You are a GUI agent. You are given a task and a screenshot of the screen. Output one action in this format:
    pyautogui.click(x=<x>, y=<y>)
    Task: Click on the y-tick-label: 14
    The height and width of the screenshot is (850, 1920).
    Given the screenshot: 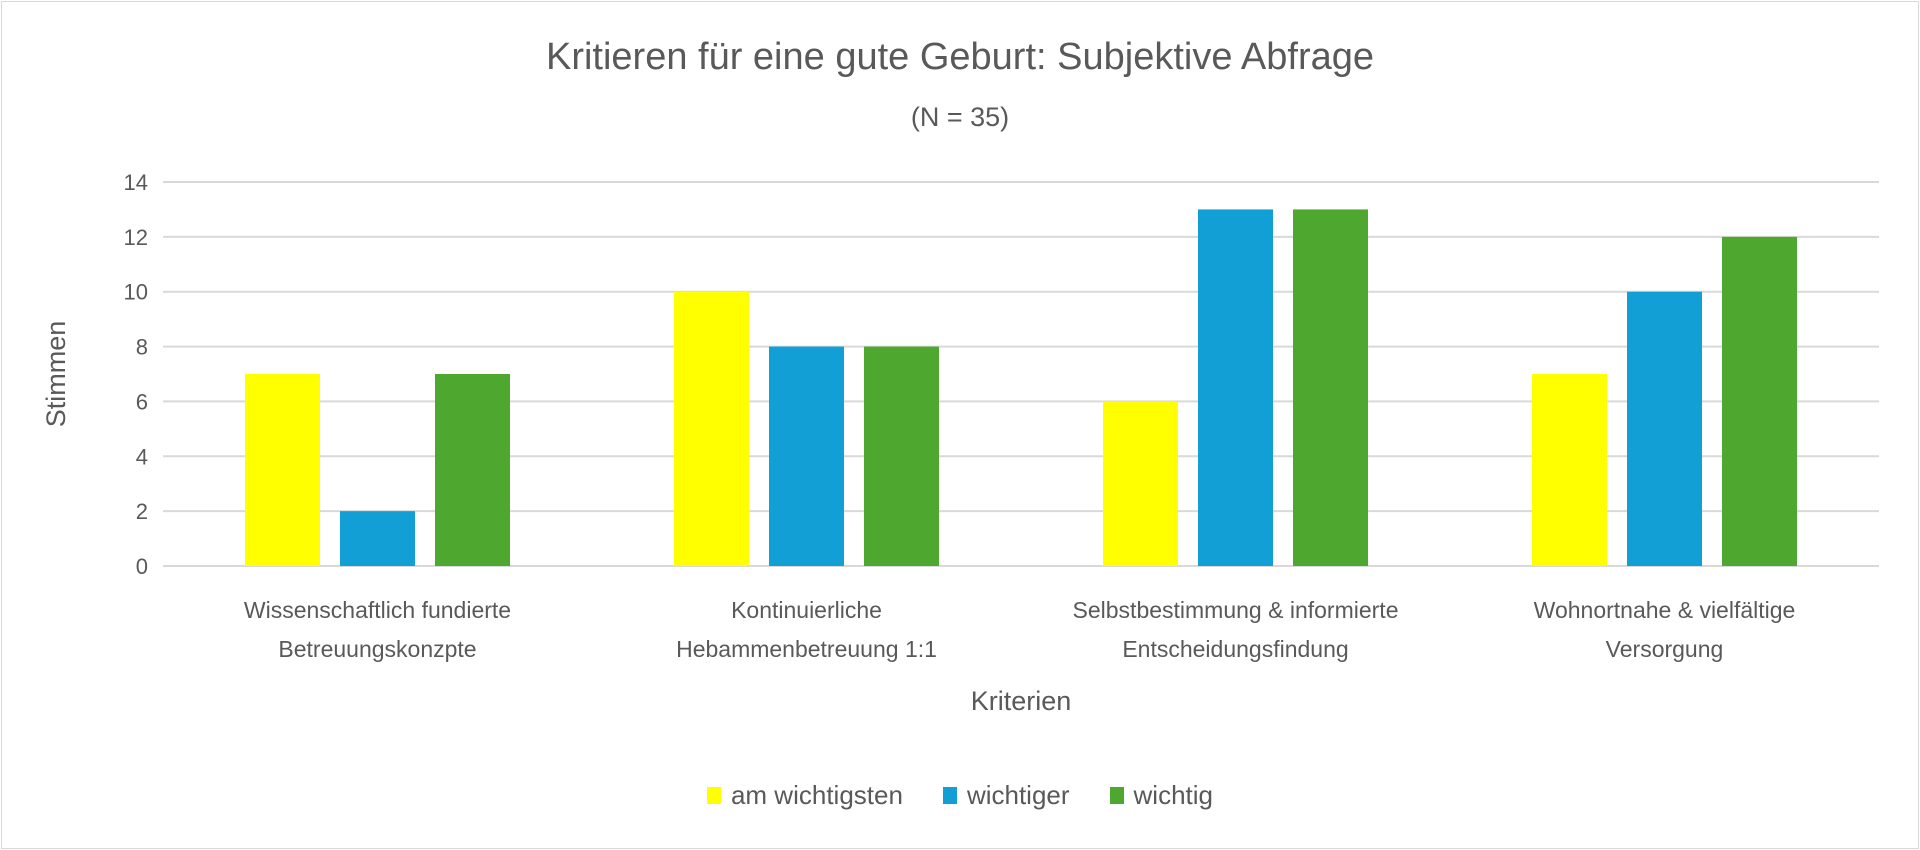 What is the action you would take?
    pyautogui.click(x=136, y=182)
    